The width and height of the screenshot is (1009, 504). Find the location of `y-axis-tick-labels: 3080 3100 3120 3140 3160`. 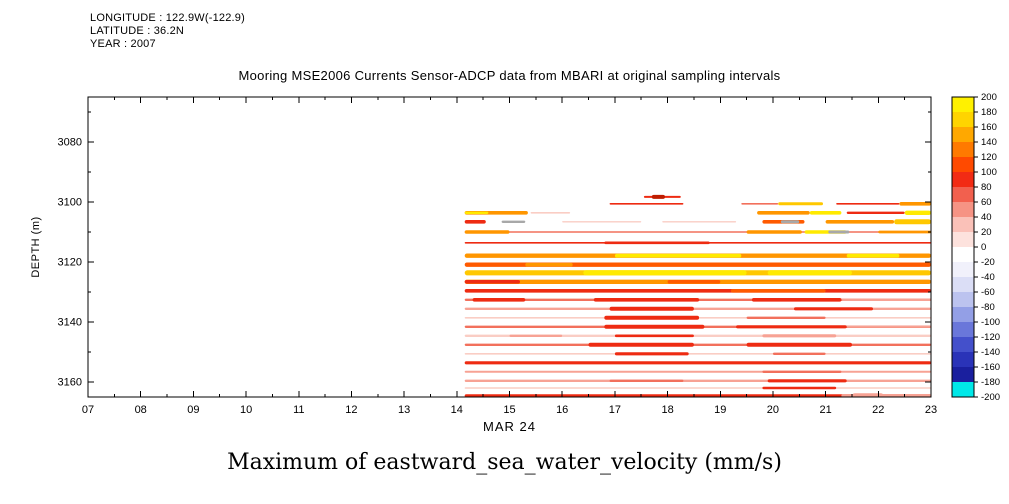

y-axis-tick-labels: 3080 3100 3120 3140 3160 is located at coordinates (70, 263).